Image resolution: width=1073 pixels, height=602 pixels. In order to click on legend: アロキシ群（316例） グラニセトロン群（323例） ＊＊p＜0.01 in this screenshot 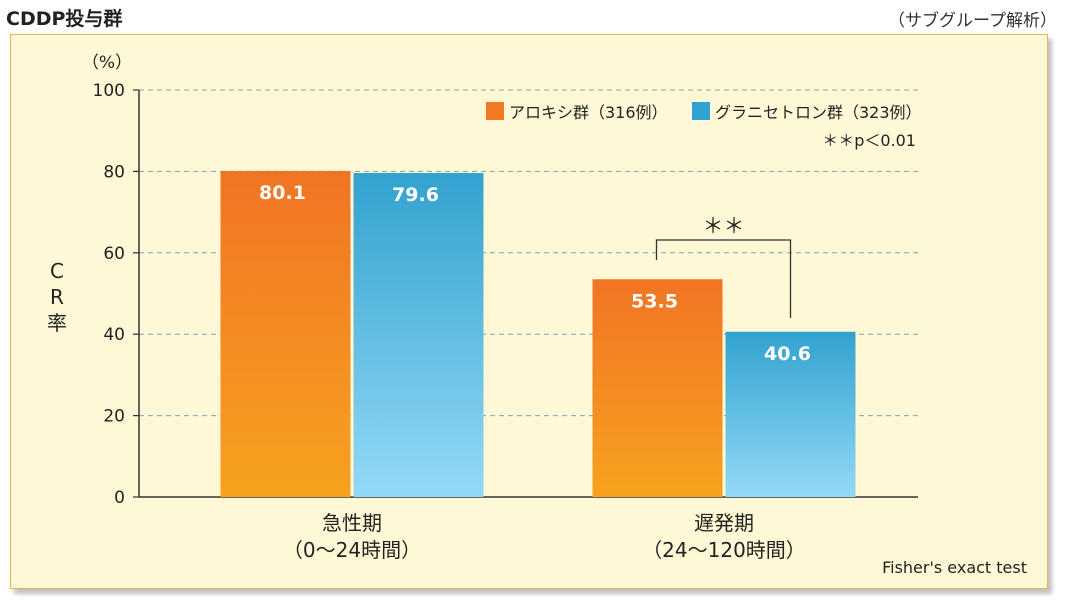, I will do `click(704, 126)`.